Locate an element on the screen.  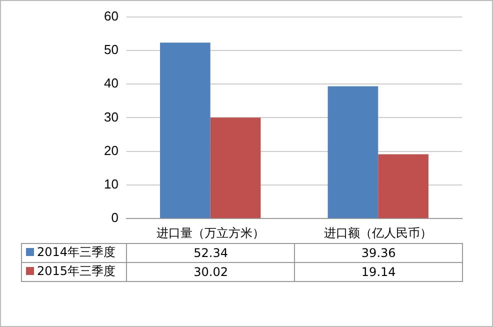
data-label: 52.34 is located at coordinates (210, 252).